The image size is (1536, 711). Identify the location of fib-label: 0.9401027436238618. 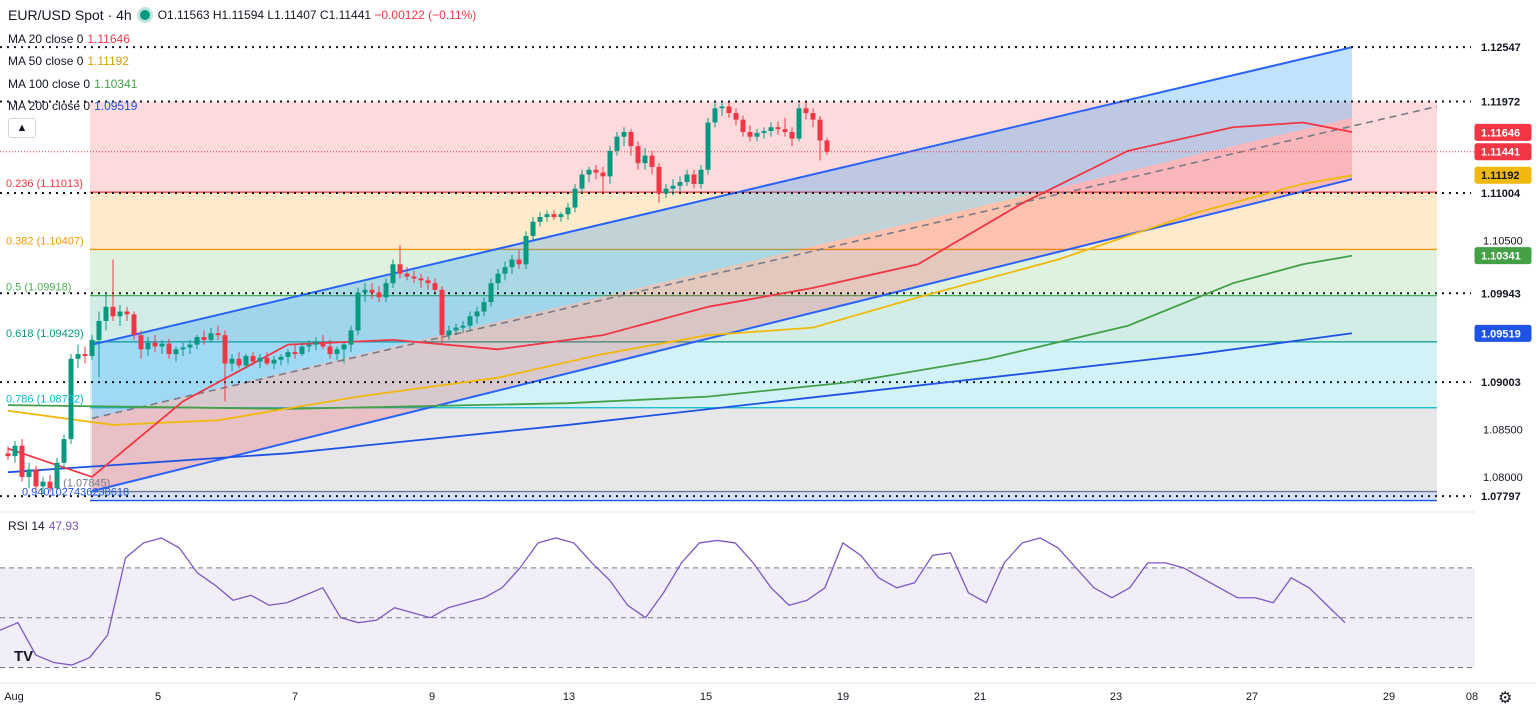
(75, 493).